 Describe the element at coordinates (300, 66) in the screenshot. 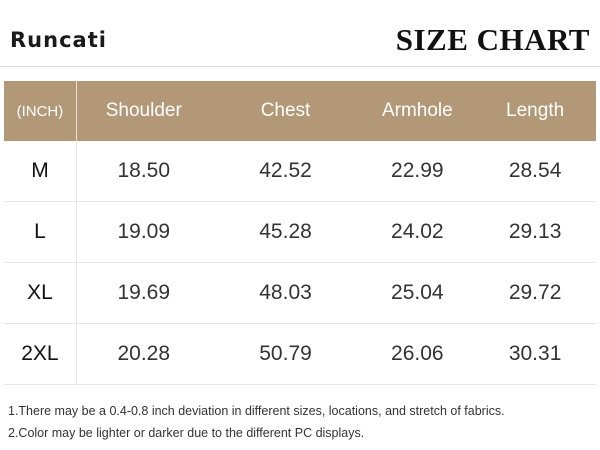

I see `header-divider` at that location.